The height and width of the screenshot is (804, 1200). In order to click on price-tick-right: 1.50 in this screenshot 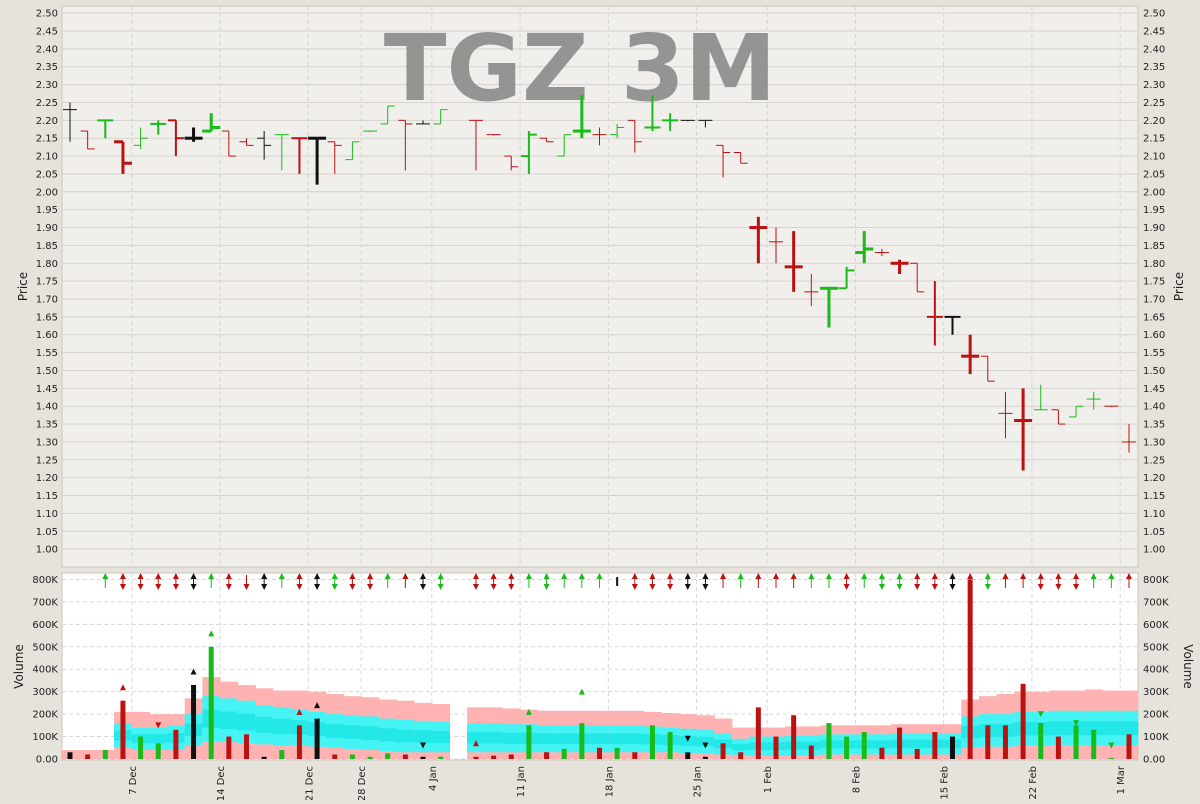, I will do `click(1154, 371)`.